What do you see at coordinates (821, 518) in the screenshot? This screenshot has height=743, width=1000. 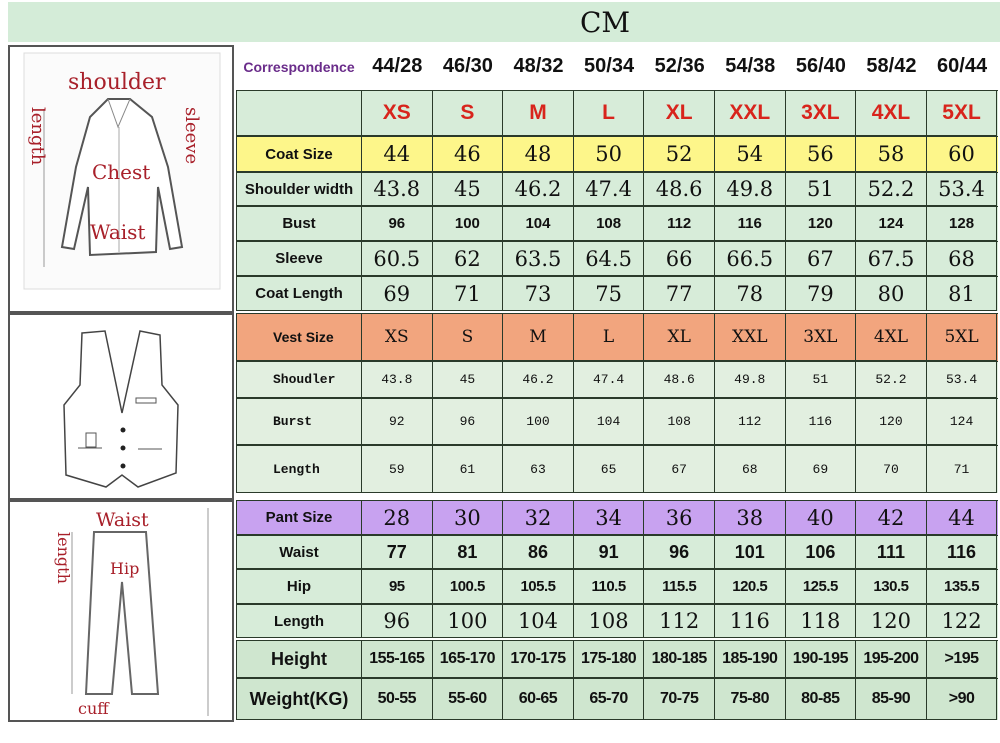 I see `table-cell: 40` at bounding box center [821, 518].